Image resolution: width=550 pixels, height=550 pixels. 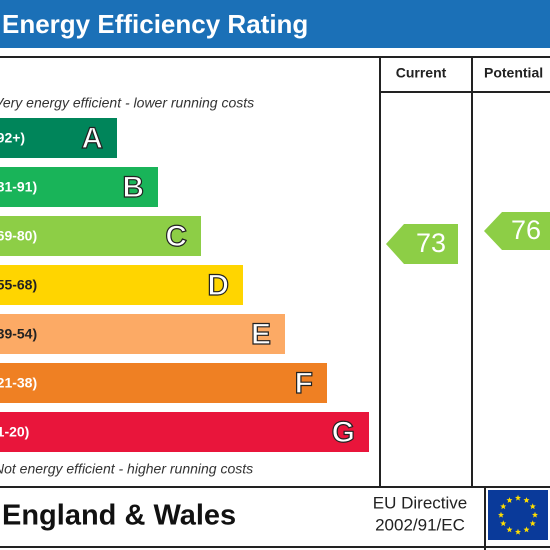 I want to click on flag-stars, so click(x=518, y=514).